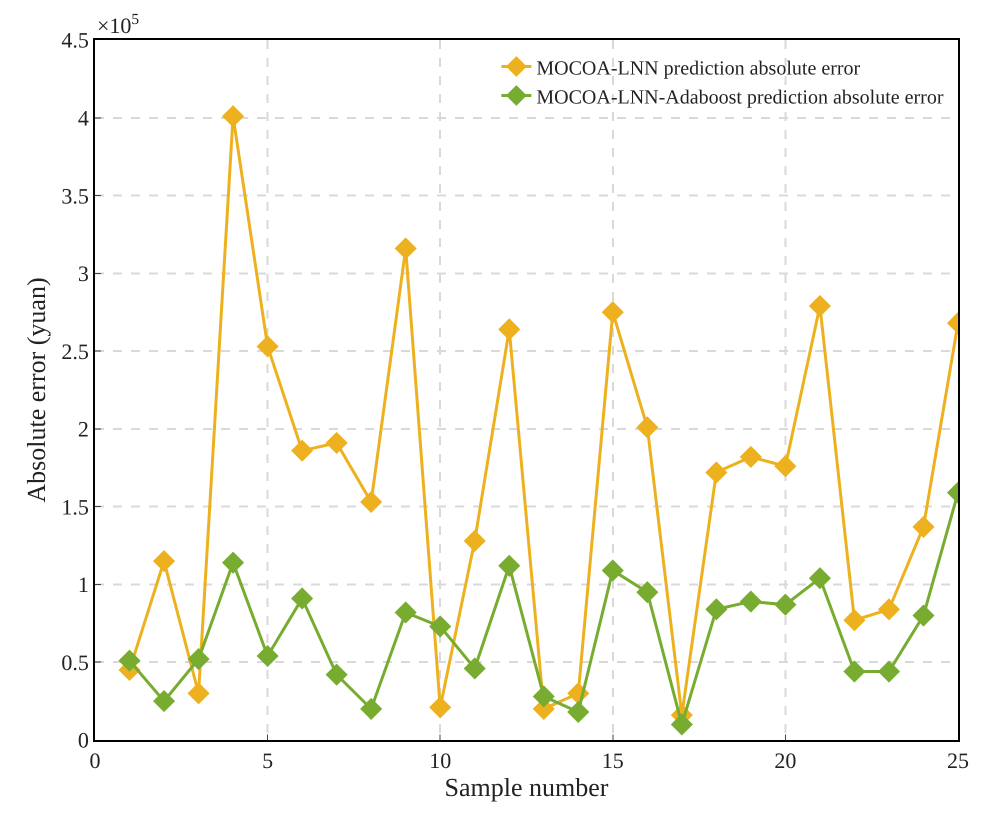 Image resolution: width=981 pixels, height=815 pixels. Describe the element at coordinates (526, 787) in the screenshot. I see `x-axis-title: Sample number` at that location.